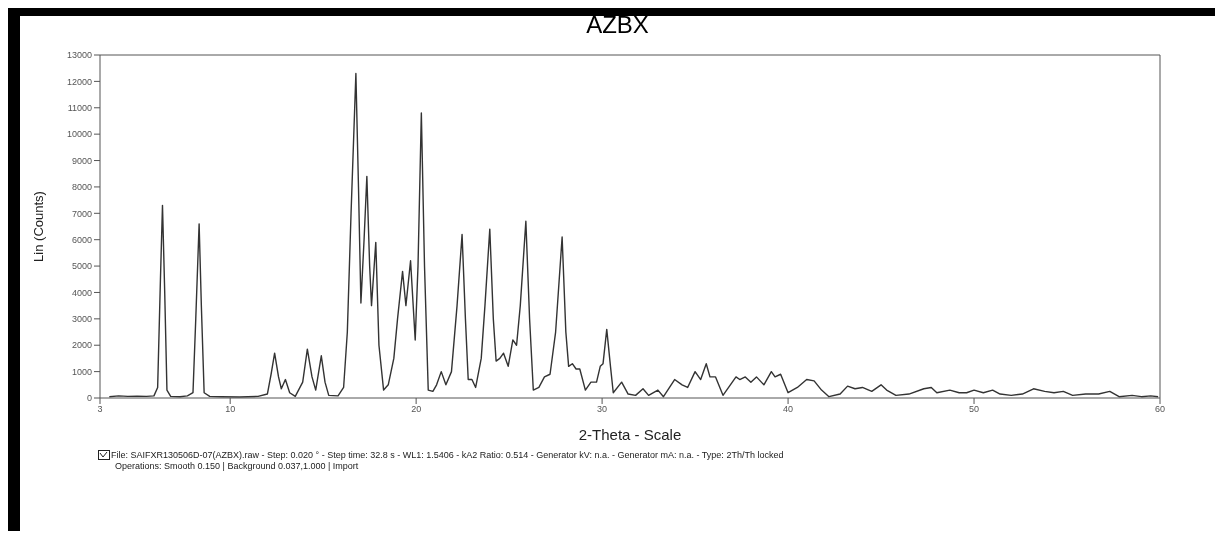 Image resolution: width=1217 pixels, height=535 pixels. I want to click on y-tick-label: 1000, so click(81, 371).